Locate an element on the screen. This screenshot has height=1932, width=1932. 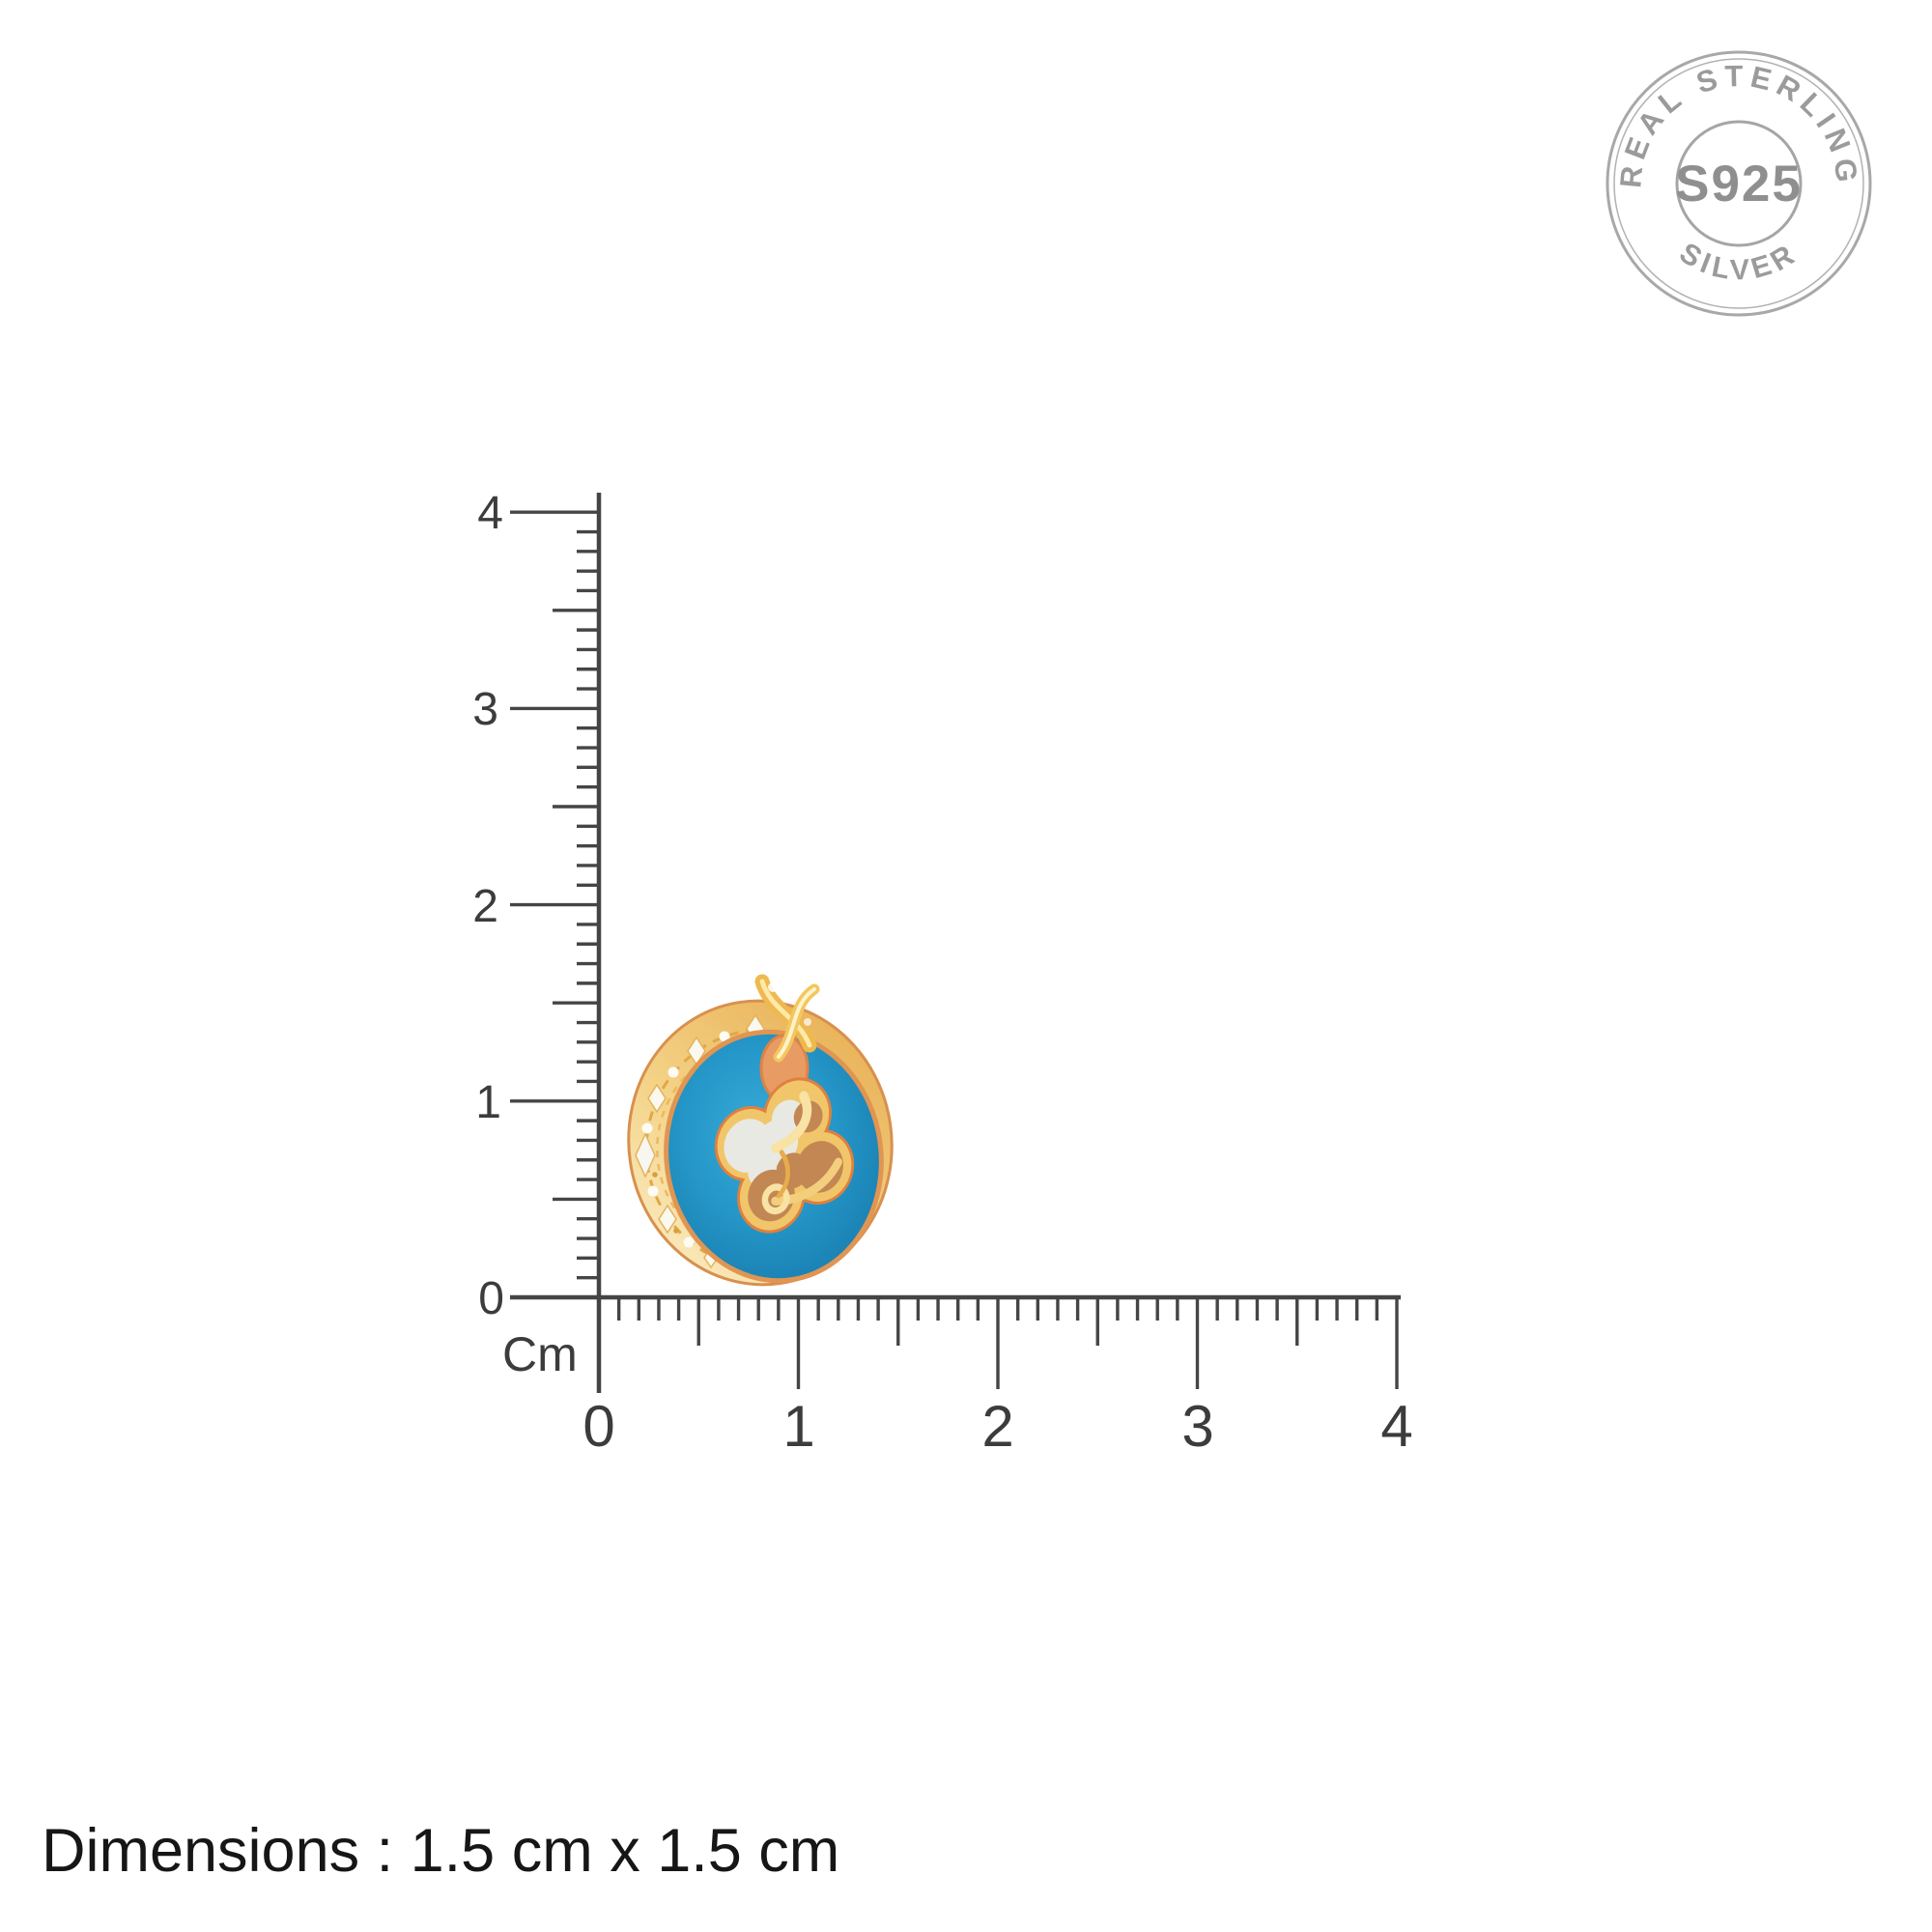
vruler-label-0: 0 is located at coordinates (491, 1298).